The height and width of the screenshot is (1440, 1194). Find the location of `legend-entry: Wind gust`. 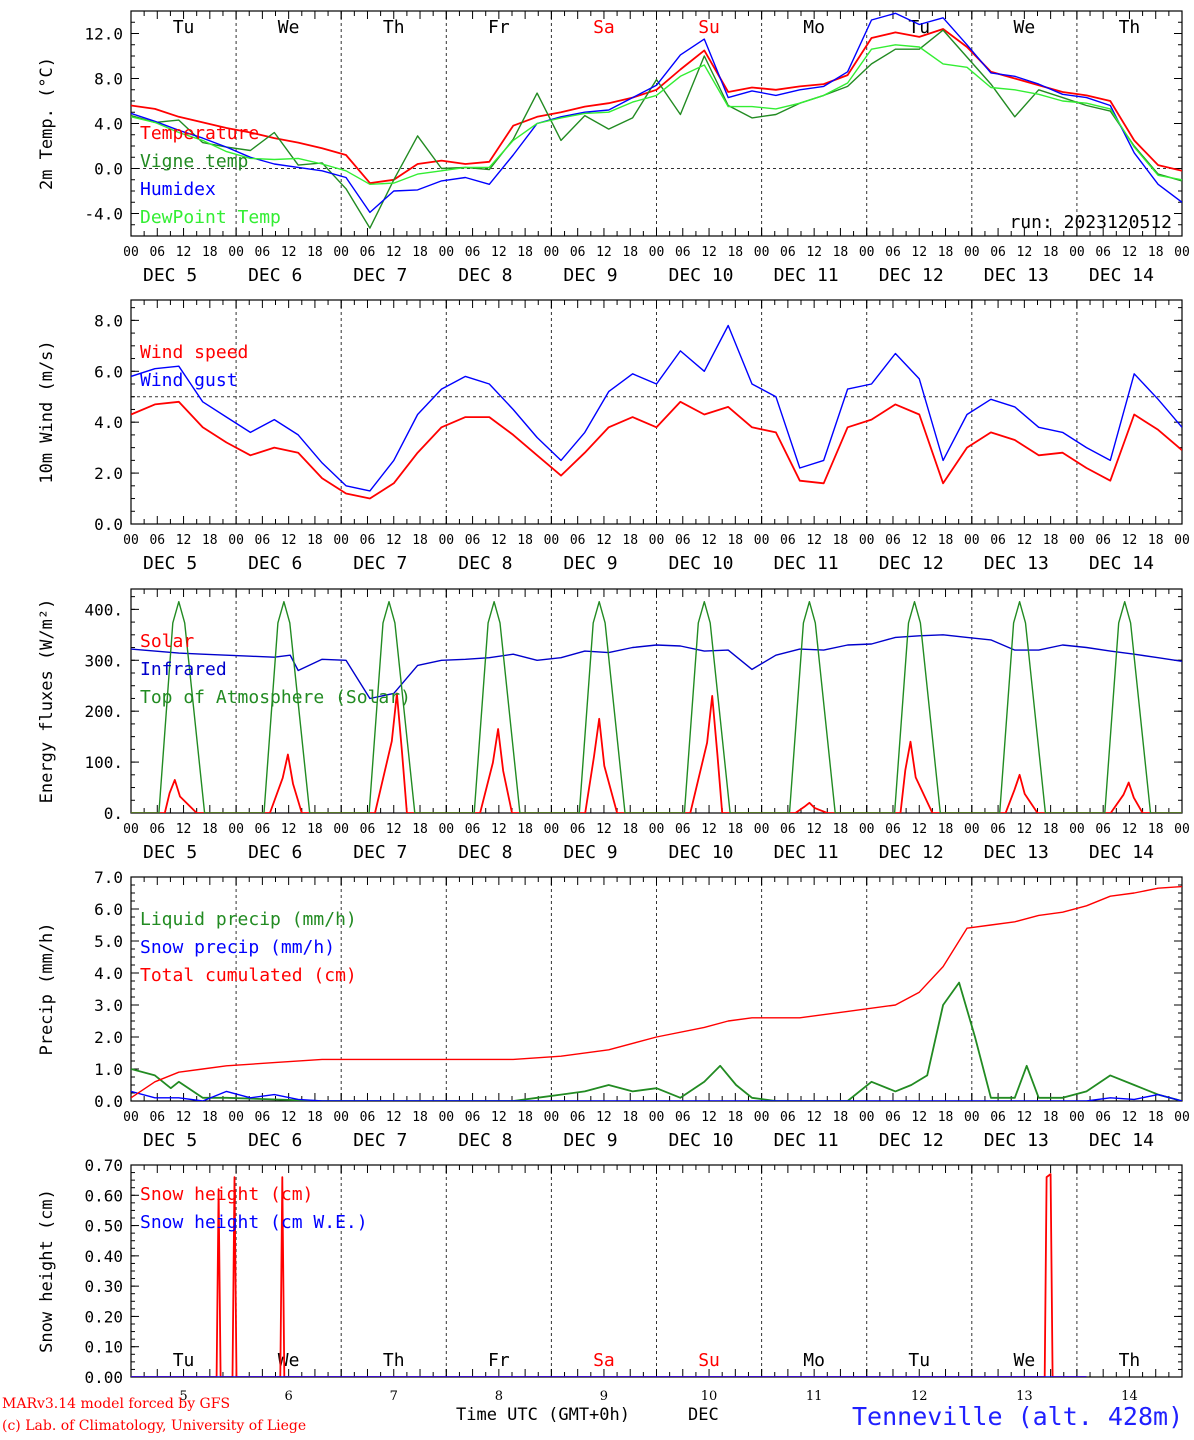

legend-entry: Wind gust is located at coordinates (189, 380).